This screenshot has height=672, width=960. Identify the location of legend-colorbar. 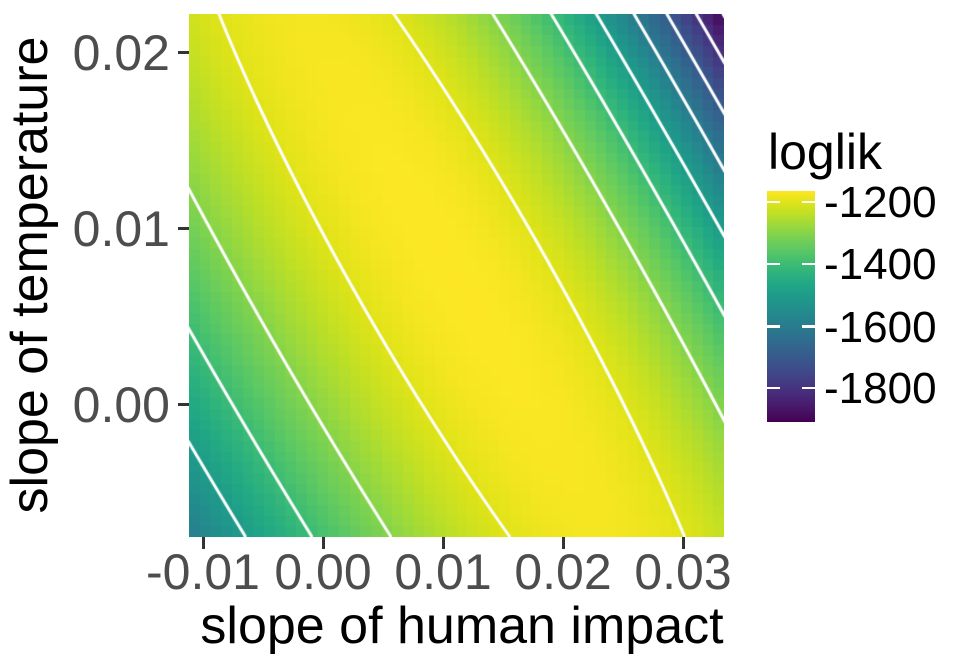
(791, 306).